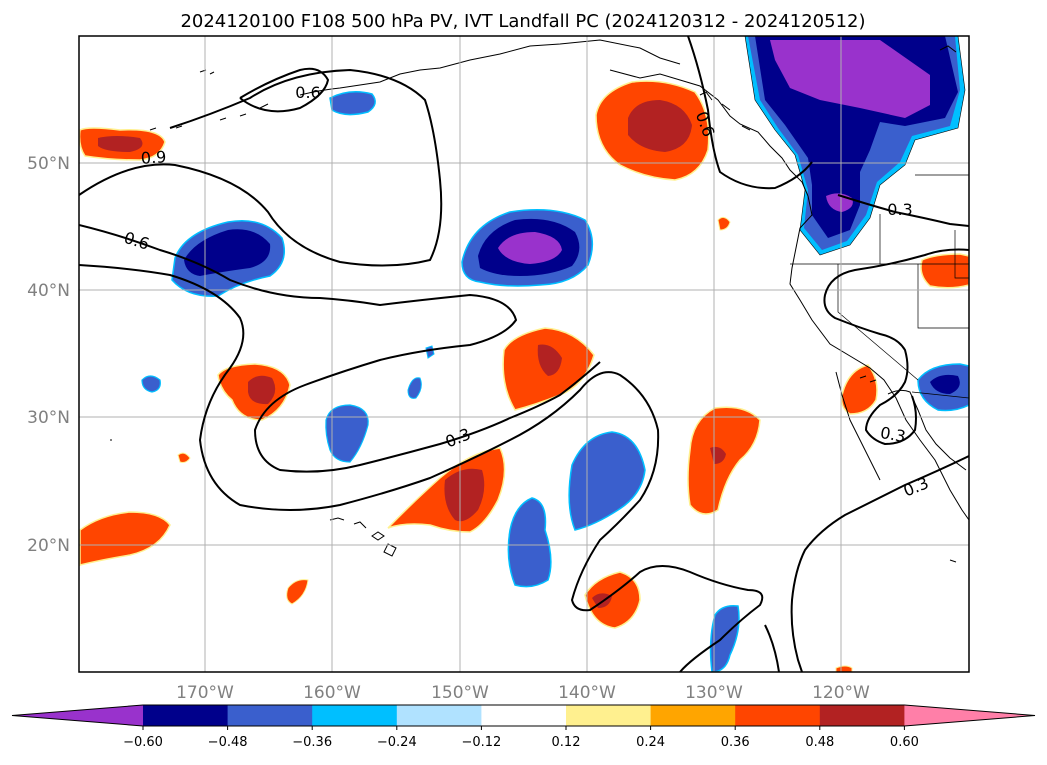  What do you see at coordinates (307, 92) in the screenshot?
I see `contour-label: 0.6` at bounding box center [307, 92].